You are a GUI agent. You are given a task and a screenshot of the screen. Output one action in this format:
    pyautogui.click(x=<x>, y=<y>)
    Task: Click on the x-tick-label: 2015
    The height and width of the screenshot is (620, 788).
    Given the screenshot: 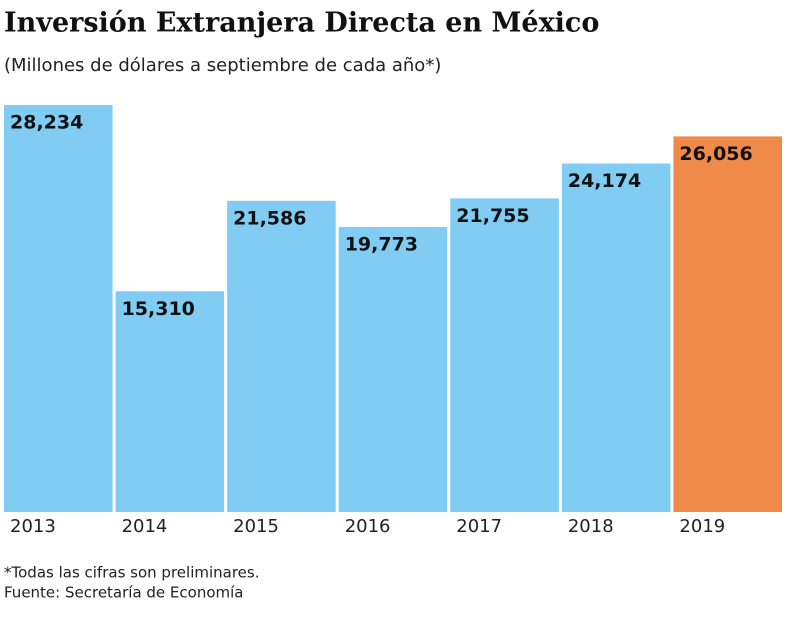 What is the action you would take?
    pyautogui.click(x=256, y=526)
    